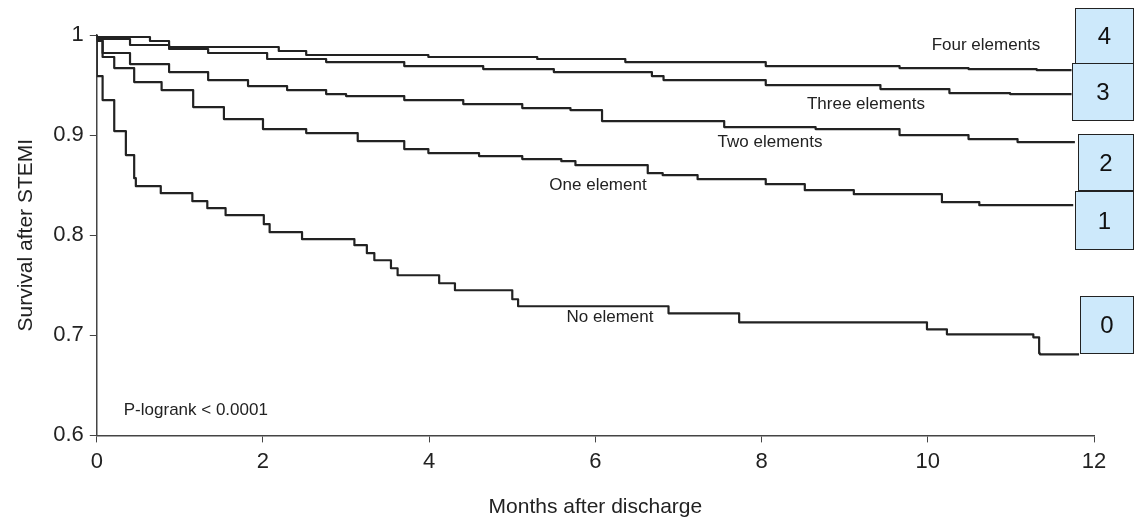 This screenshot has height=524, width=1134. Describe the element at coordinates (761, 460) in the screenshot. I see `x-tick-label: 8` at that location.